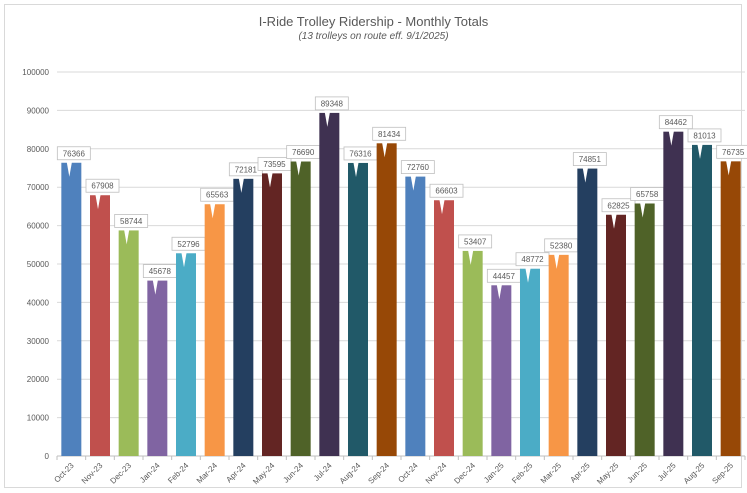  Describe the element at coordinates (188, 244) in the screenshot. I see `data-label: 52796` at that location.